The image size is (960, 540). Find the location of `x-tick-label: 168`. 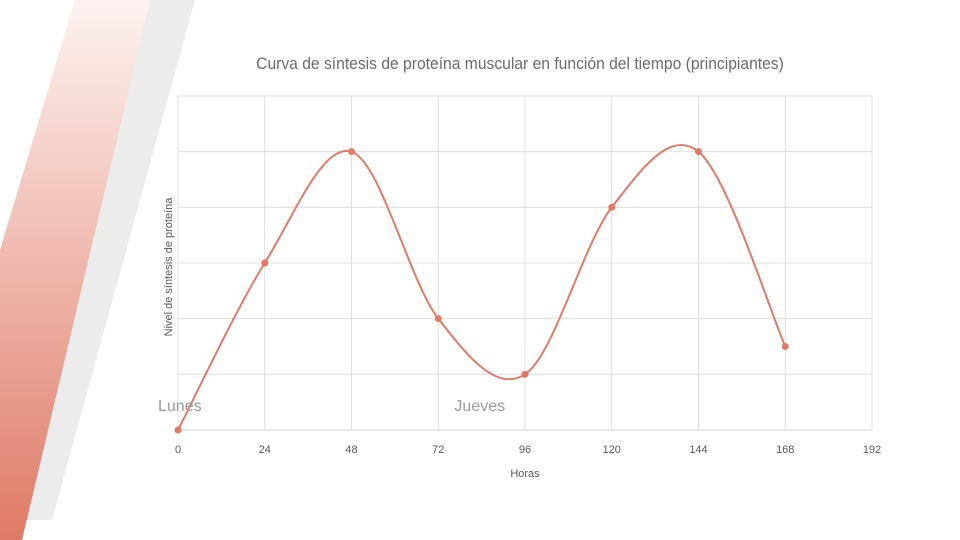

x-tick-label: 168 is located at coordinates (785, 450).